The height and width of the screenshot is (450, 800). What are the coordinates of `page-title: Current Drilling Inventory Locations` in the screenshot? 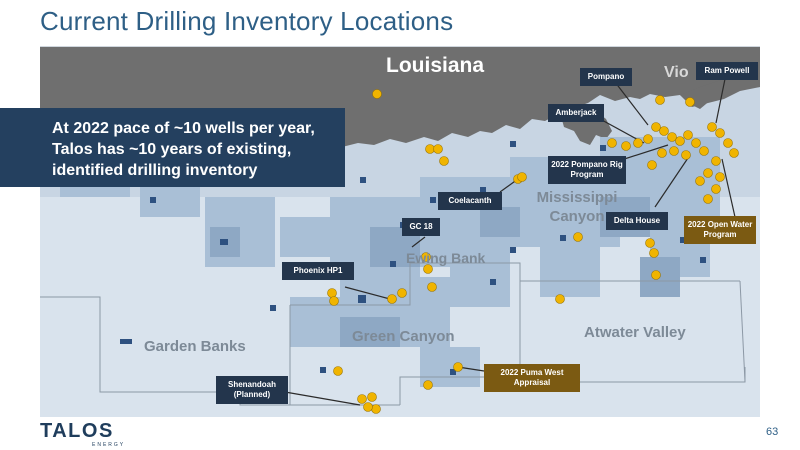 It's located at (247, 21).